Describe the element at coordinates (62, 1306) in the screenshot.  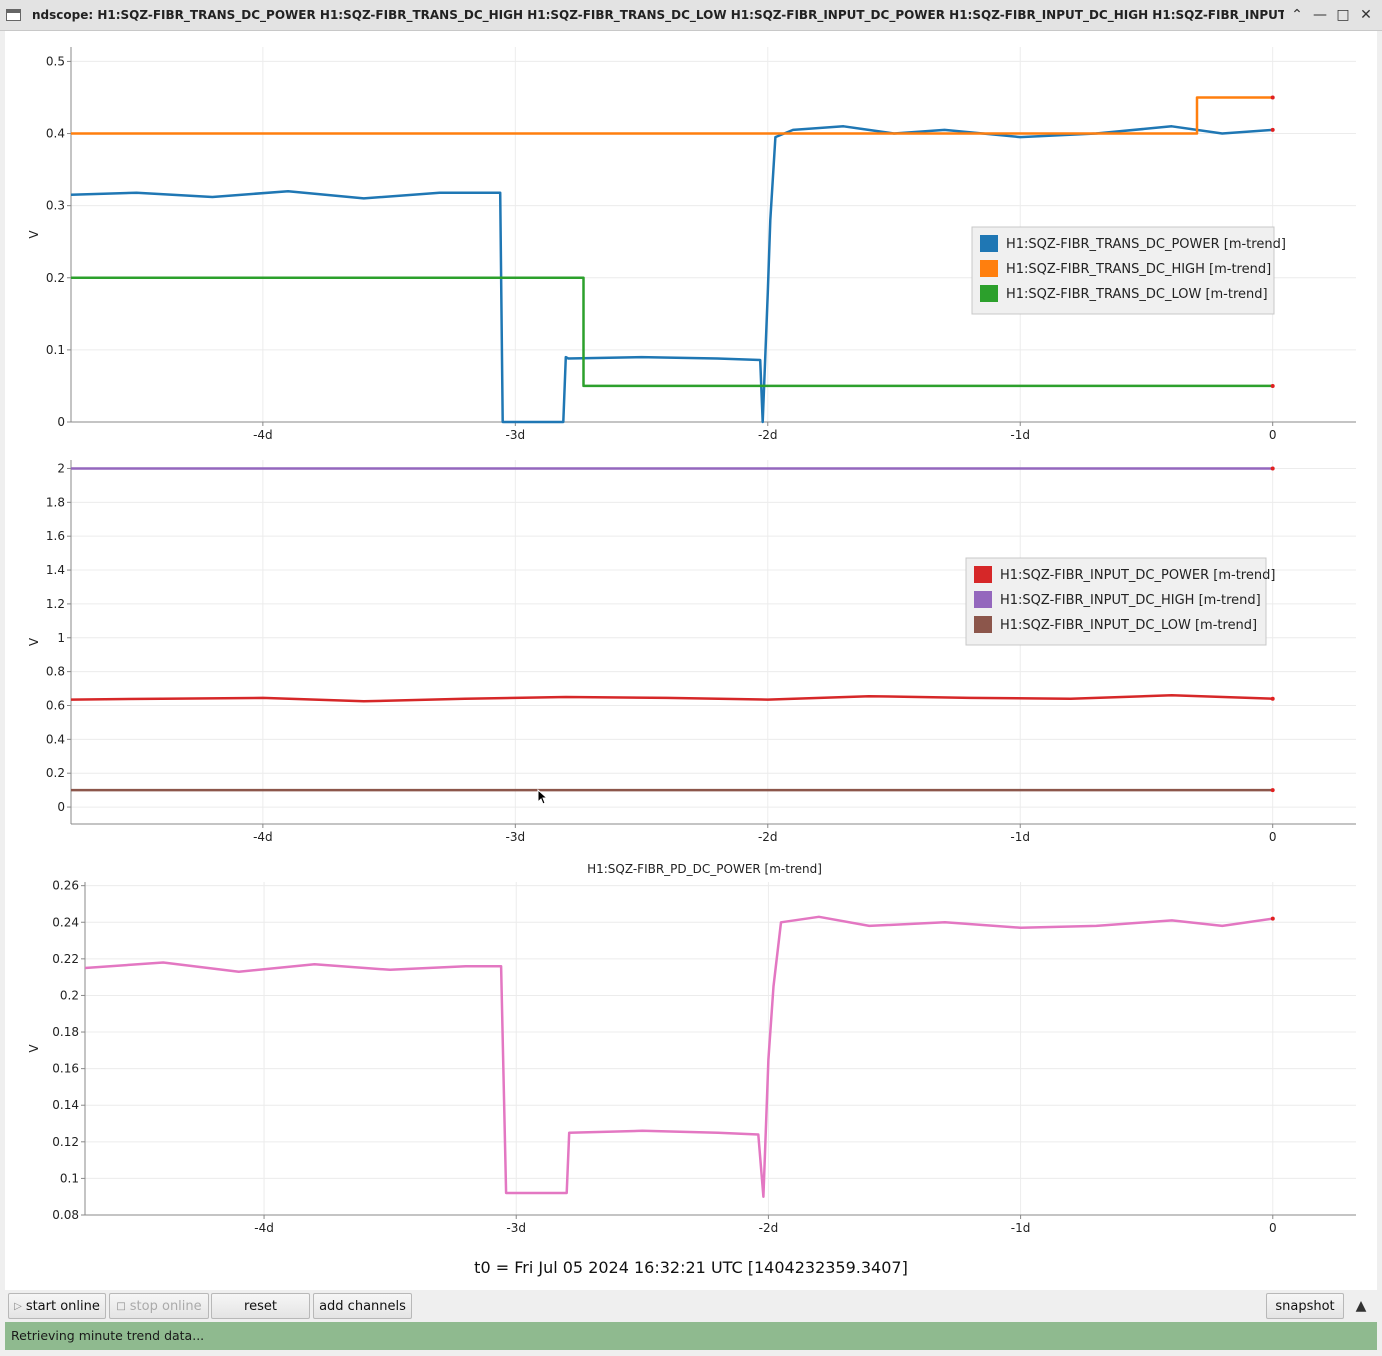
I see `start-online-label: start online` at that location.